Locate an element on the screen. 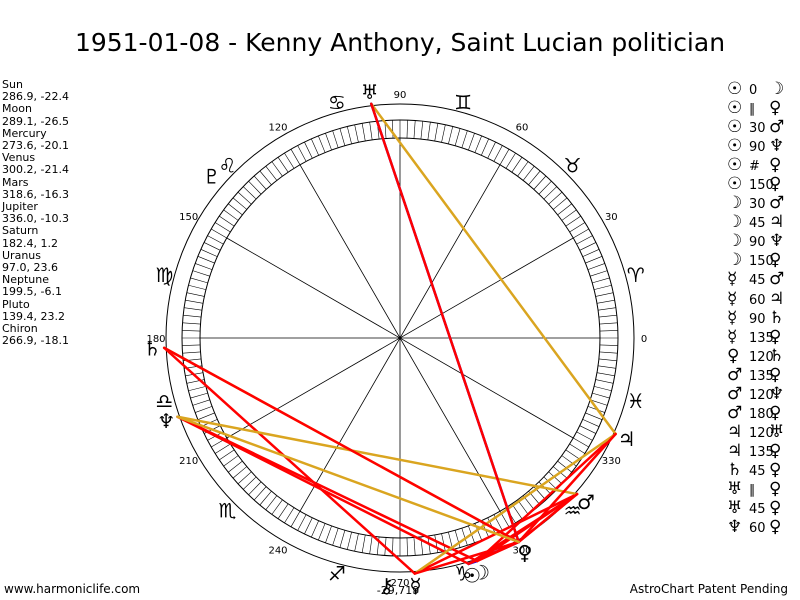 This screenshot has width=800, height=600. aspect-planet-b: ♂ is located at coordinates (777, 127).